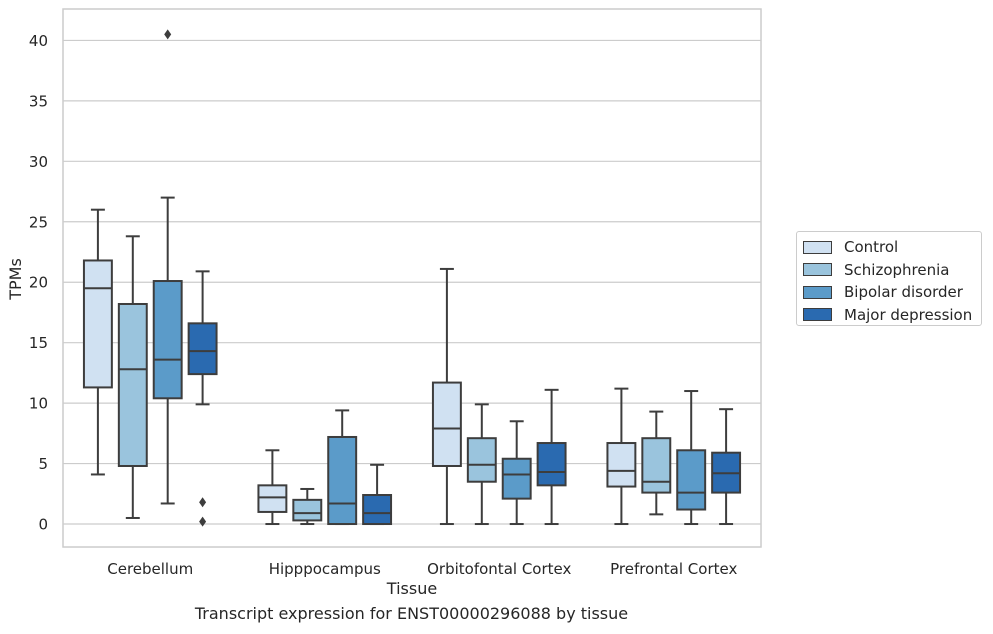  What do you see at coordinates (897, 269) in the screenshot?
I see `legend-label: Schizophrenia` at bounding box center [897, 269].